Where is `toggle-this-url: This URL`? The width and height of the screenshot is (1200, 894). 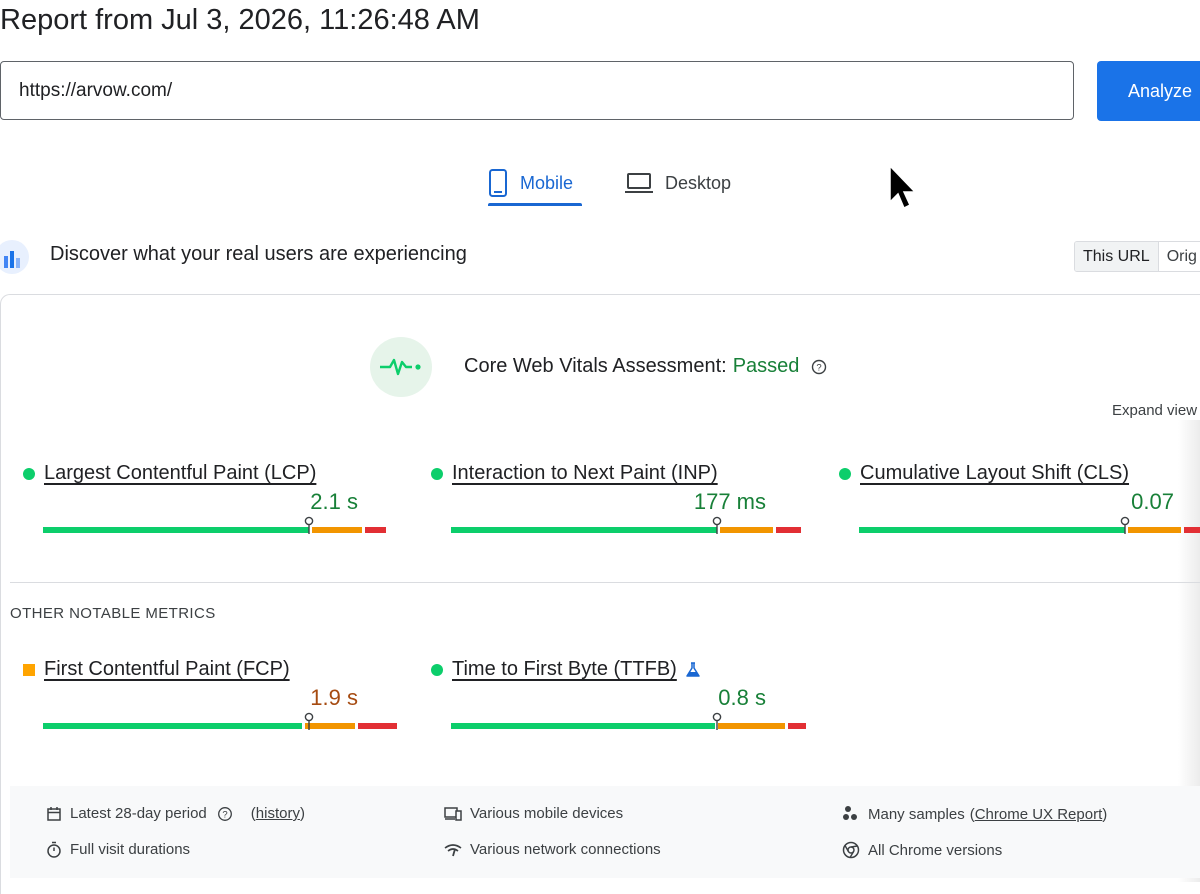 toggle-this-url: This URL is located at coordinates (1117, 256).